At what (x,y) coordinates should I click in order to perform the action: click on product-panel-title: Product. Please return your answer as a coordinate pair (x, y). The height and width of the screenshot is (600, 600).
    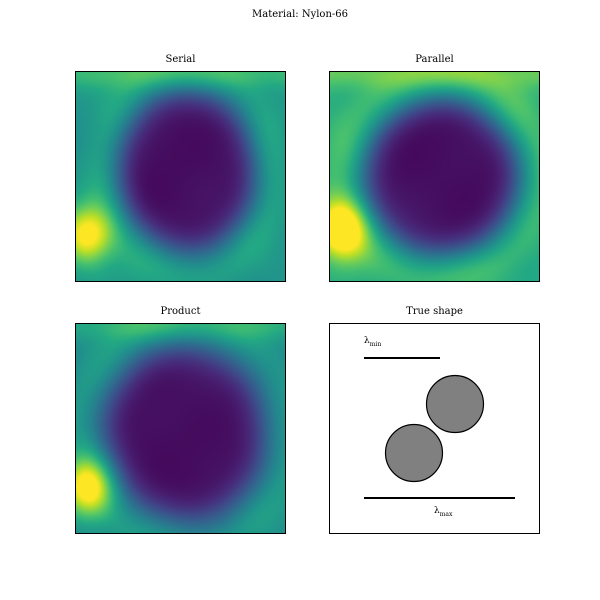
    Looking at the image, I should click on (180, 311).